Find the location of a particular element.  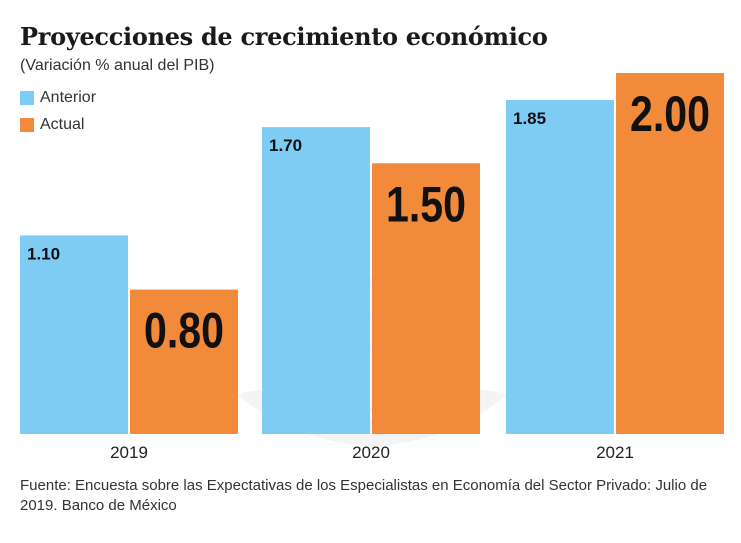

bar-actual-2021 is located at coordinates (670, 253).